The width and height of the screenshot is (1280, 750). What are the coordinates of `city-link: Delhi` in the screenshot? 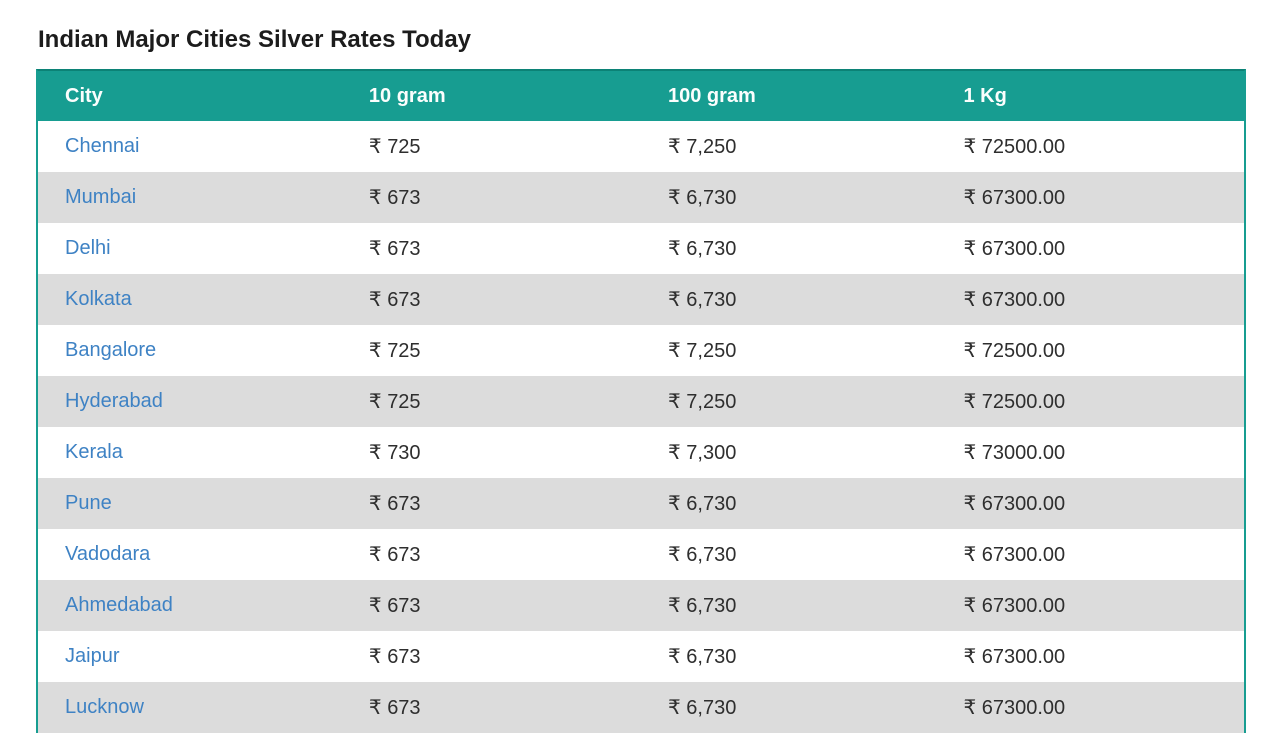 It's located at (88, 248).